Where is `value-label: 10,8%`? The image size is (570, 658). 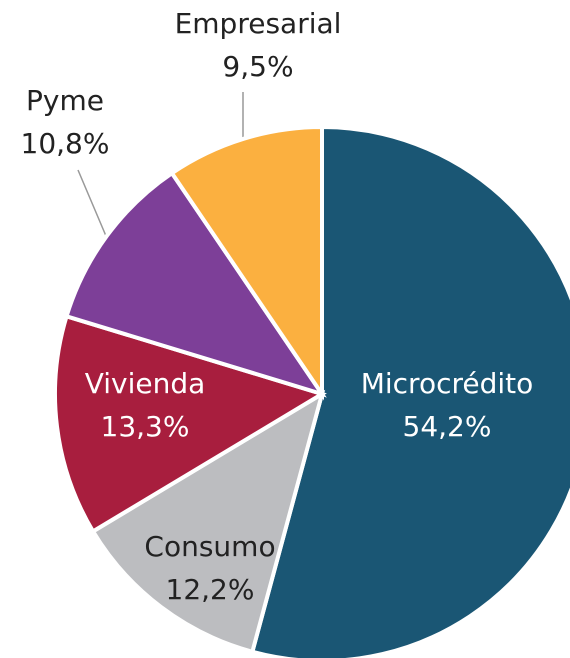 value-label: 10,8% is located at coordinates (65, 143).